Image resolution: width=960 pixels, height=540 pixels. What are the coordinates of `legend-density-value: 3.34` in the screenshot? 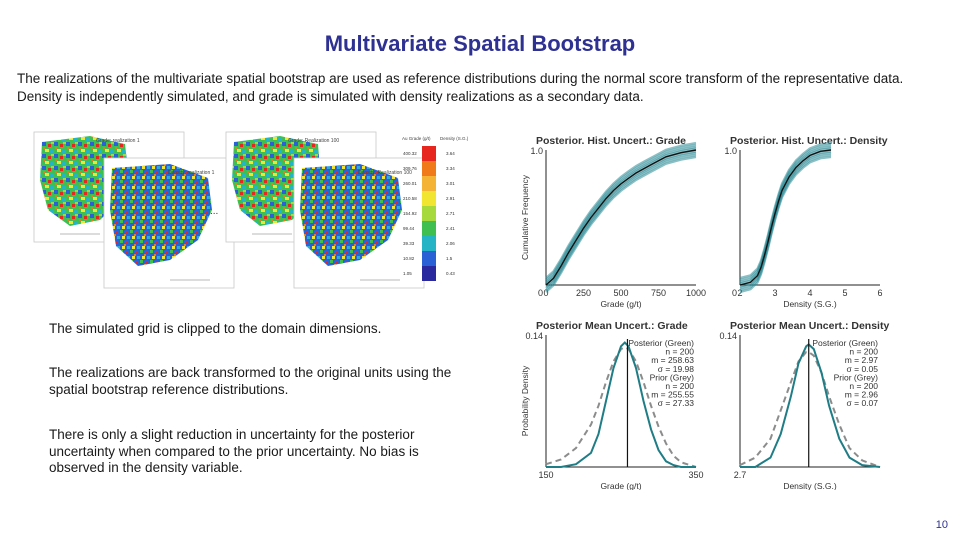 It's located at (450, 168).